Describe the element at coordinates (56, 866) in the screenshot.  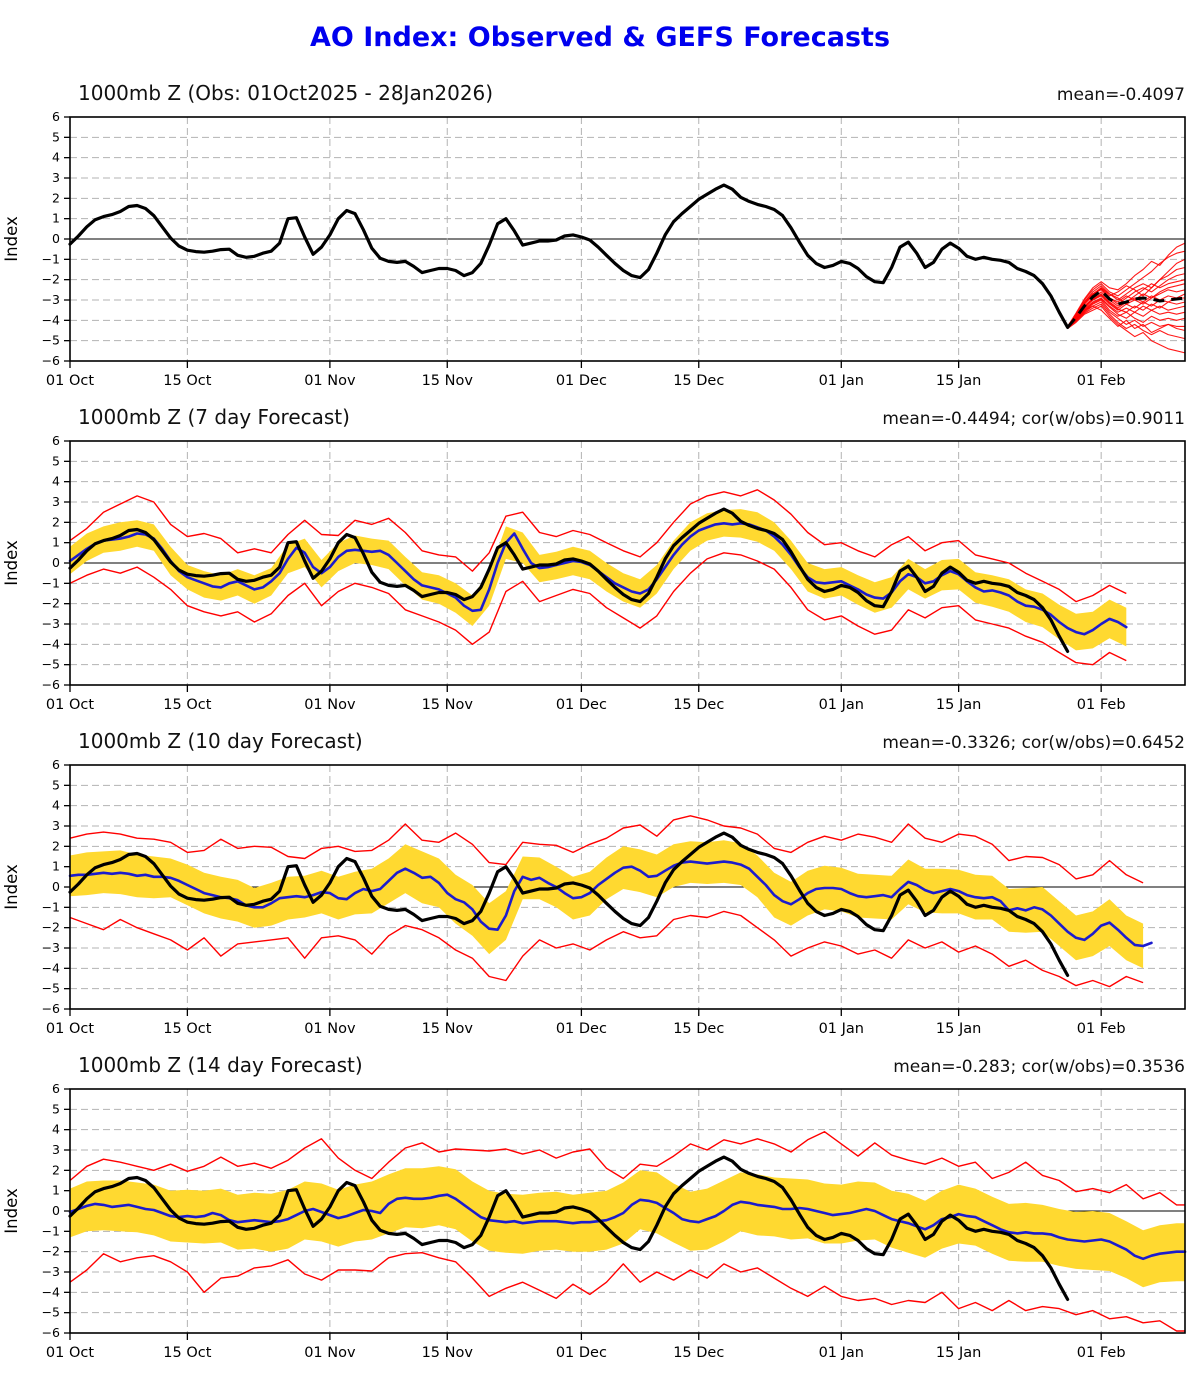
I see `y-tick-label: 1` at that location.